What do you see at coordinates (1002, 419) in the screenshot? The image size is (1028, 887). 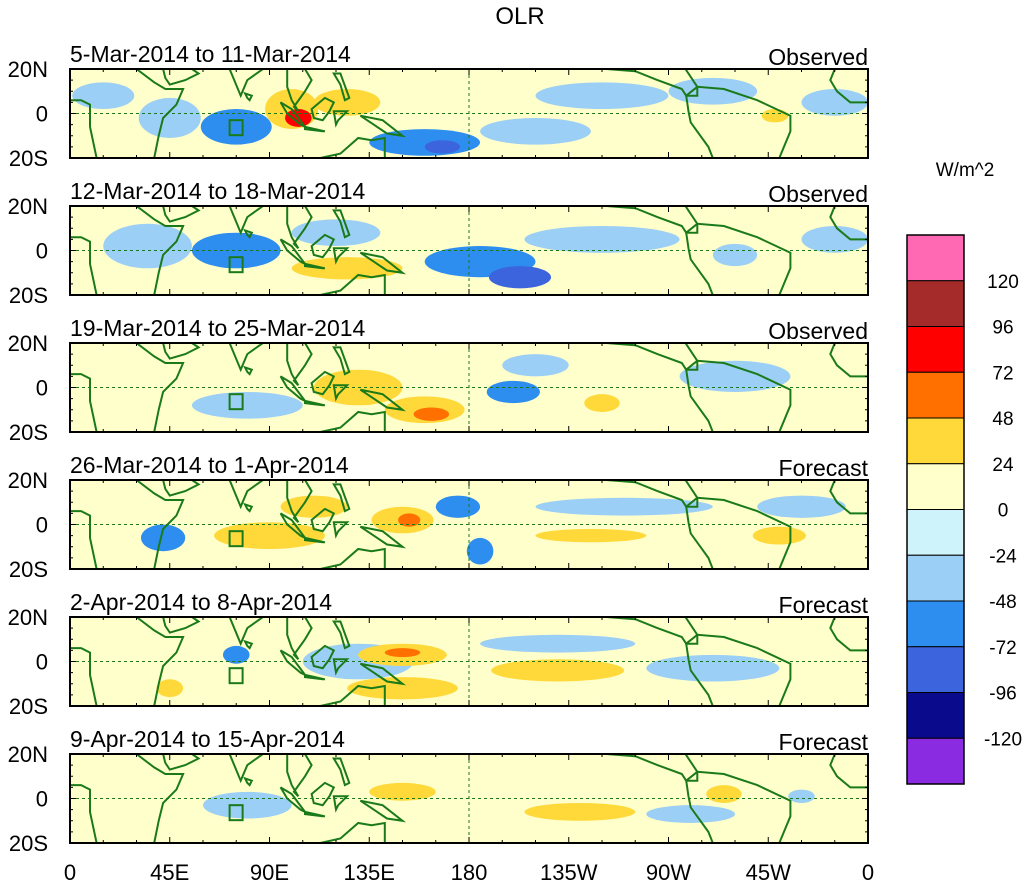 I see `colorbar-level-label: 48` at bounding box center [1002, 419].